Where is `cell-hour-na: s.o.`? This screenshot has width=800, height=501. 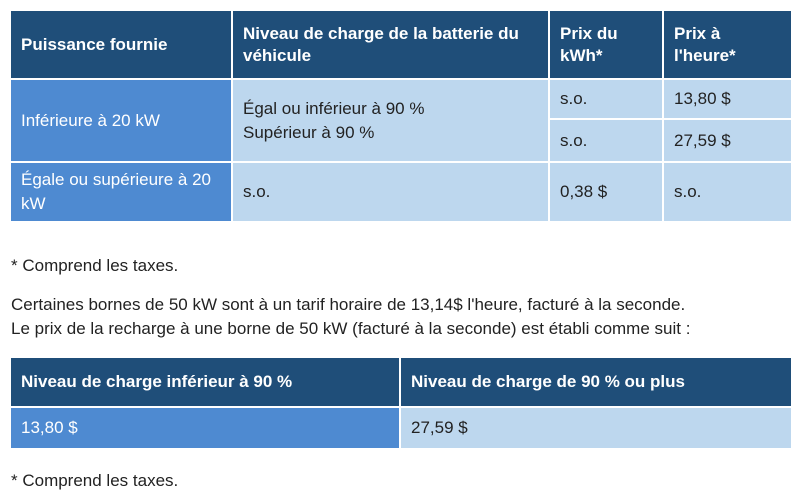 cell-hour-na: s.o. is located at coordinates (727, 192).